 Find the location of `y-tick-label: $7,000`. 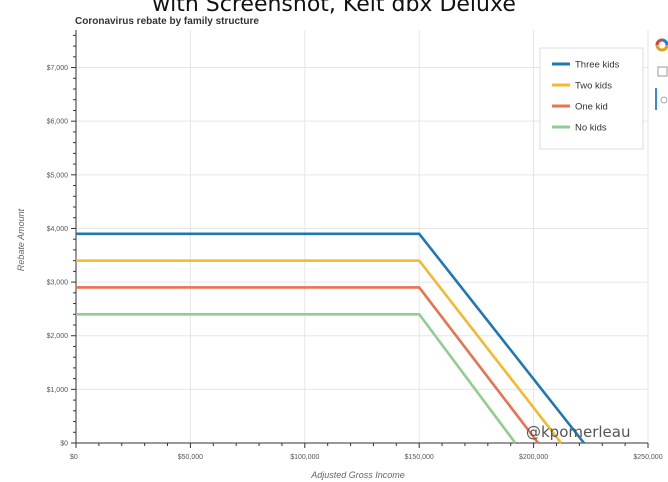

y-tick-label: $7,000 is located at coordinates (58, 68).